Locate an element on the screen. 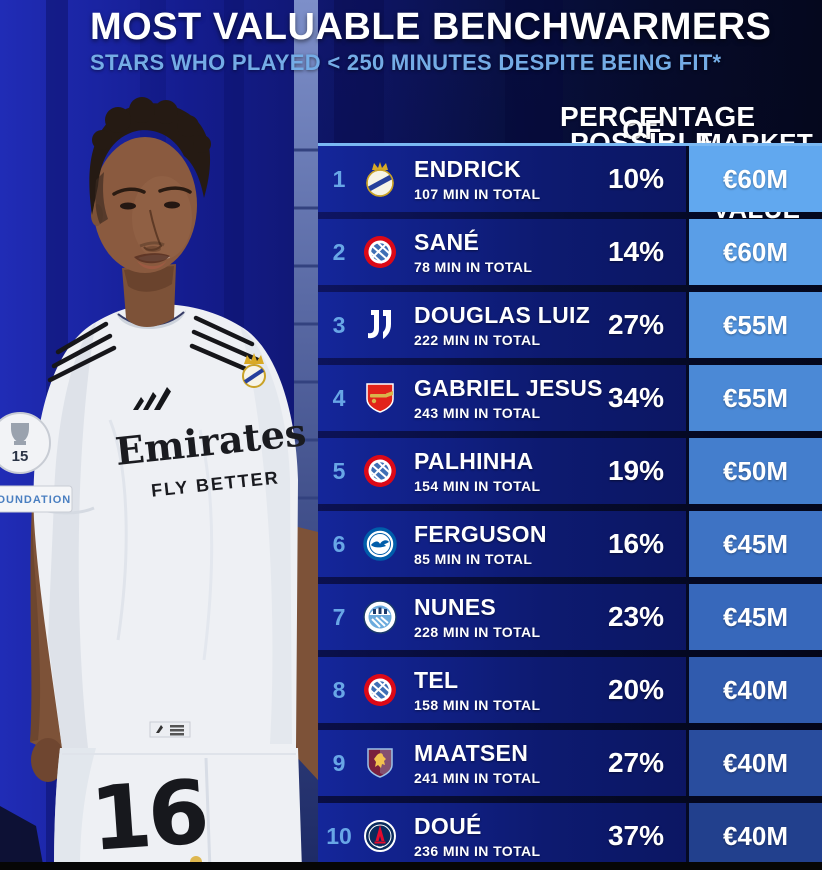 The image size is (822, 870). rank-label: 3 is located at coordinates (339, 324).